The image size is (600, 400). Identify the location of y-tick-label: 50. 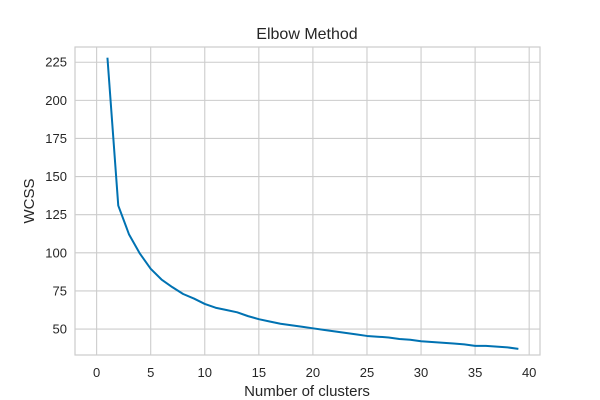
(60, 329).